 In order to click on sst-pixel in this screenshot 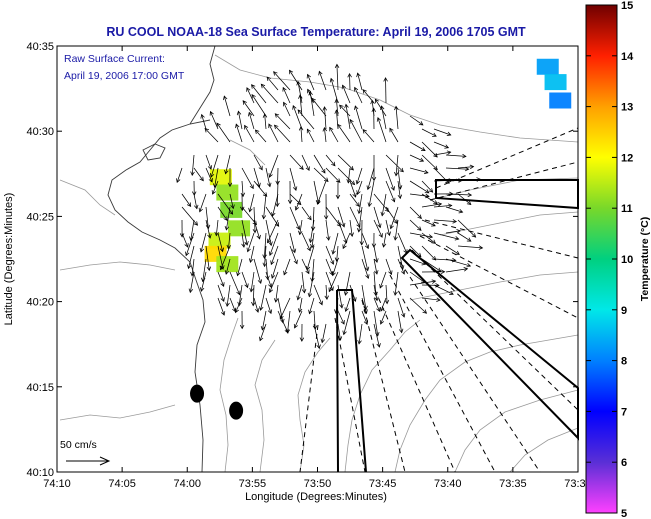, I will do `click(231, 209)`.